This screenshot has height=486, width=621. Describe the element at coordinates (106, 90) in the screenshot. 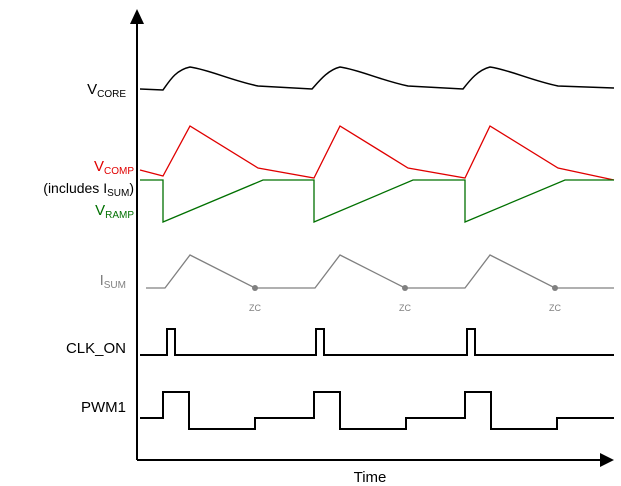

I see `vcore-label: VCORE` at that location.